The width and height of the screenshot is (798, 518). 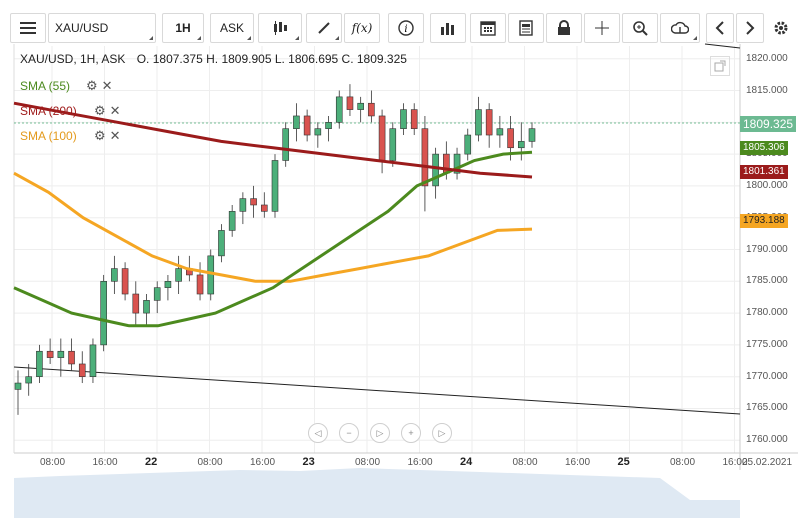 What do you see at coordinates (442, 433) in the screenshot?
I see `scroll-right-button: ▷` at bounding box center [442, 433].